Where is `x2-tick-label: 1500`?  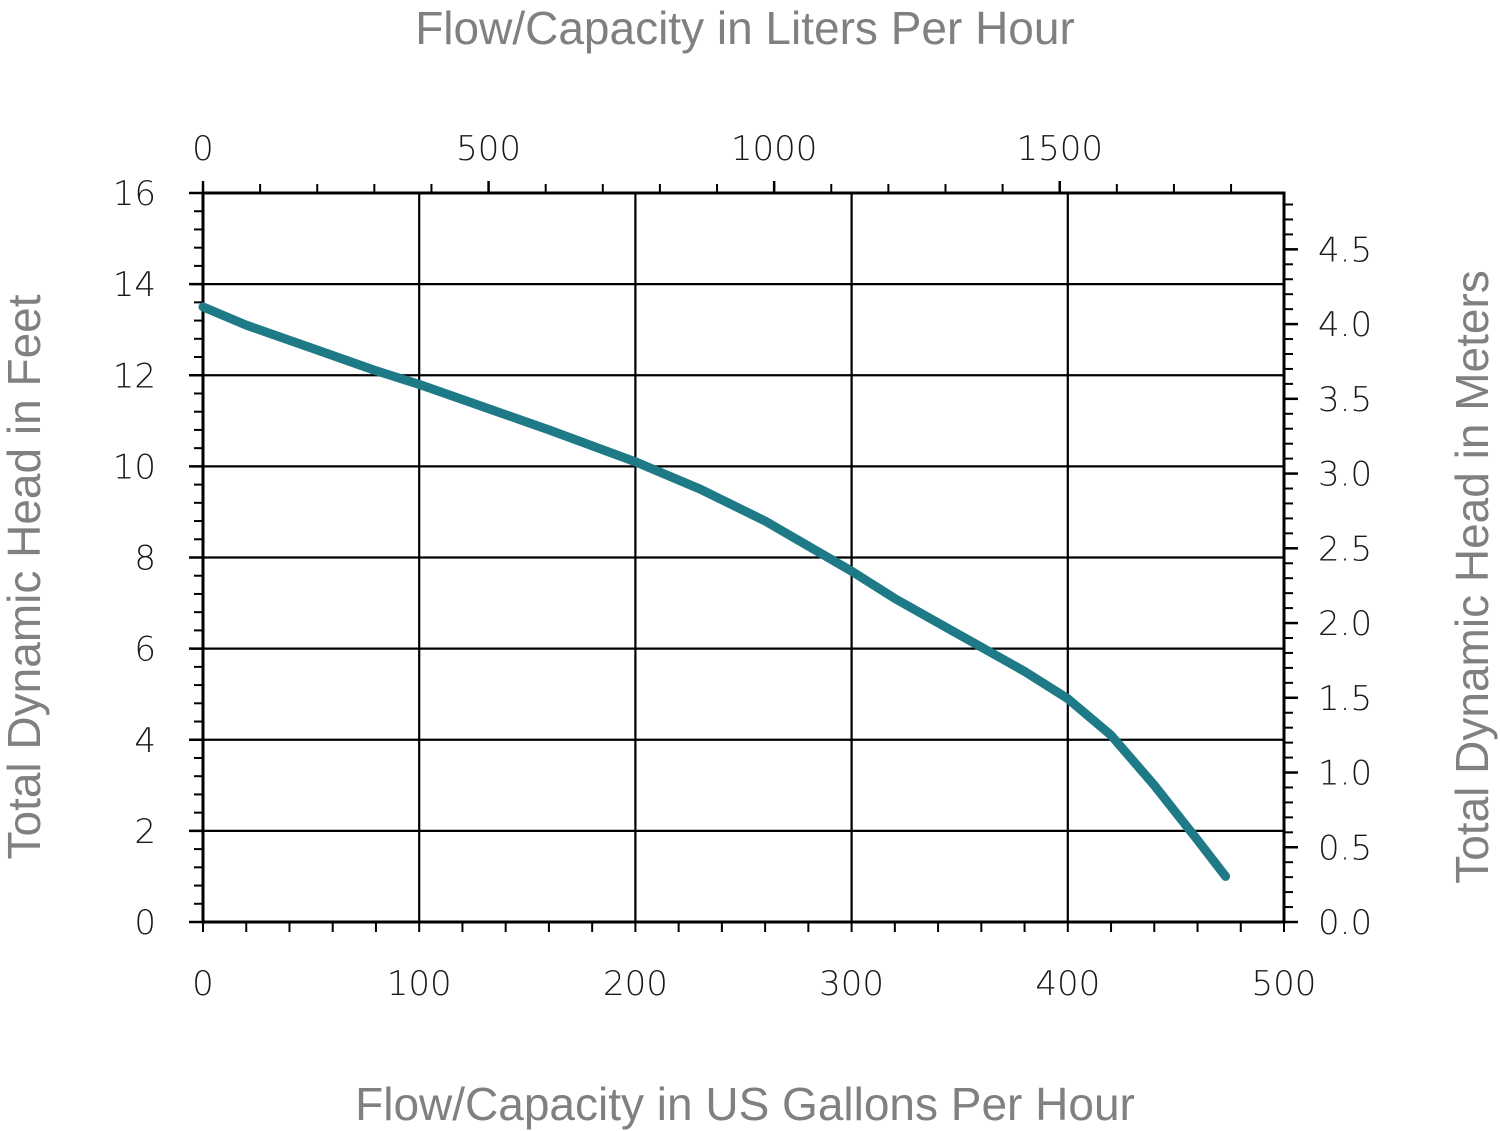
x2-tick-label: 1500 is located at coordinates (1059, 149).